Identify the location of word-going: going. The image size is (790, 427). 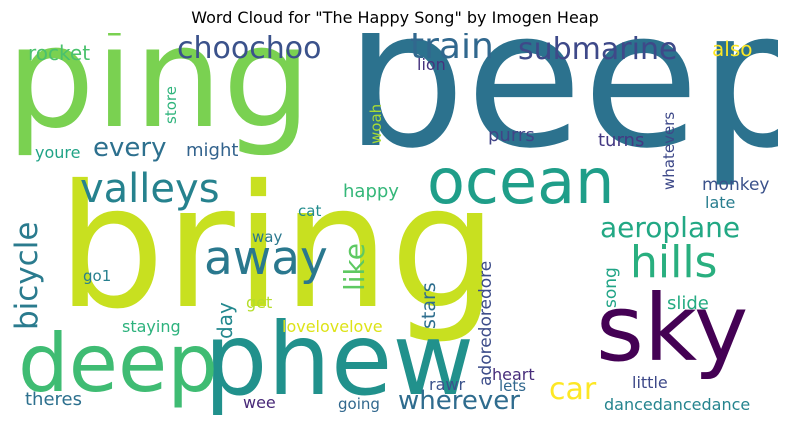
(359, 404).